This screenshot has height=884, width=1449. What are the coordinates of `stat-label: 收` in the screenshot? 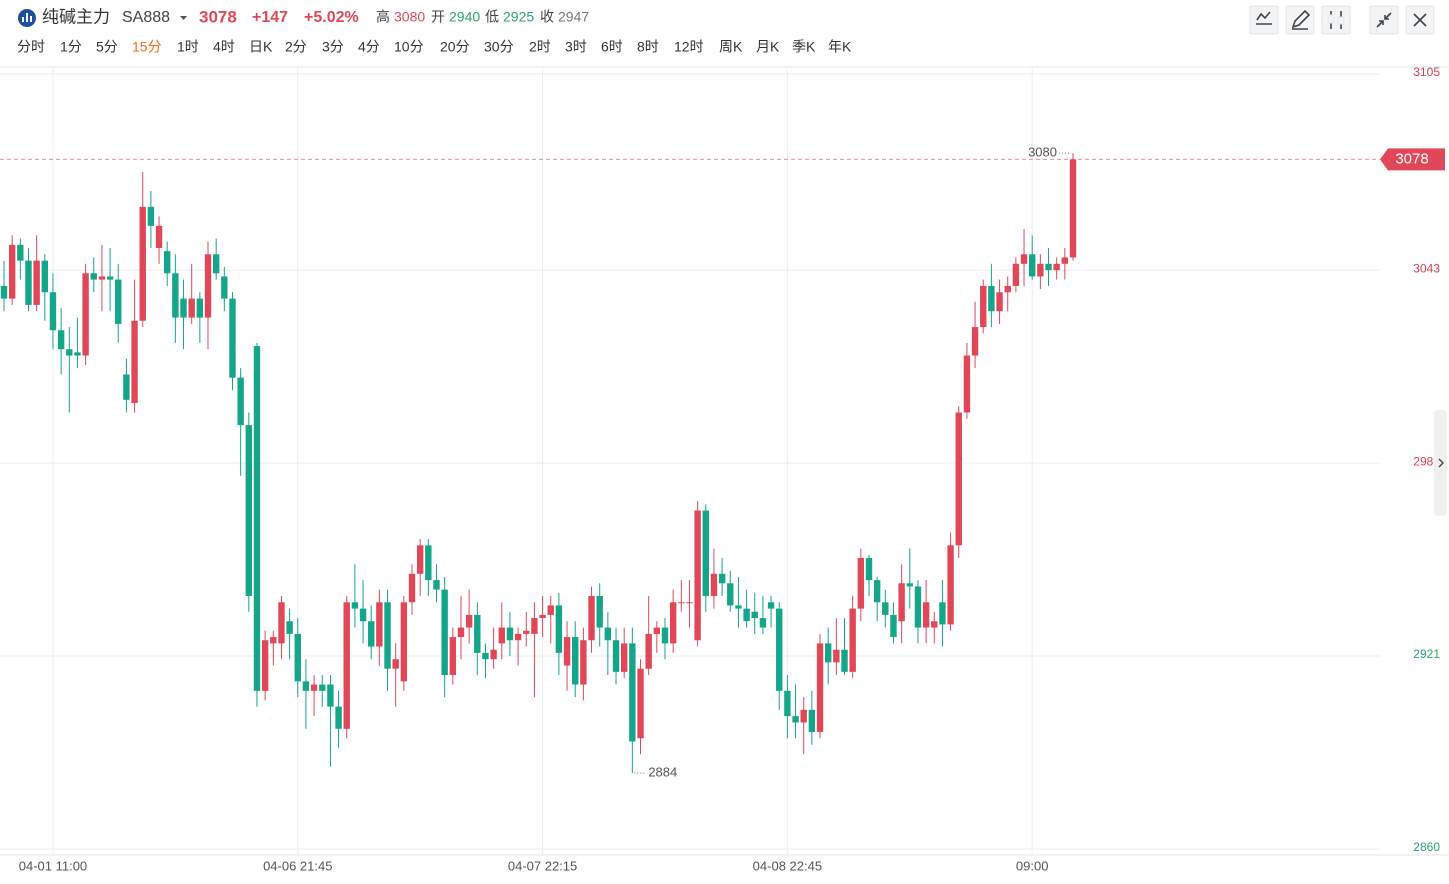 It's located at (547, 17).